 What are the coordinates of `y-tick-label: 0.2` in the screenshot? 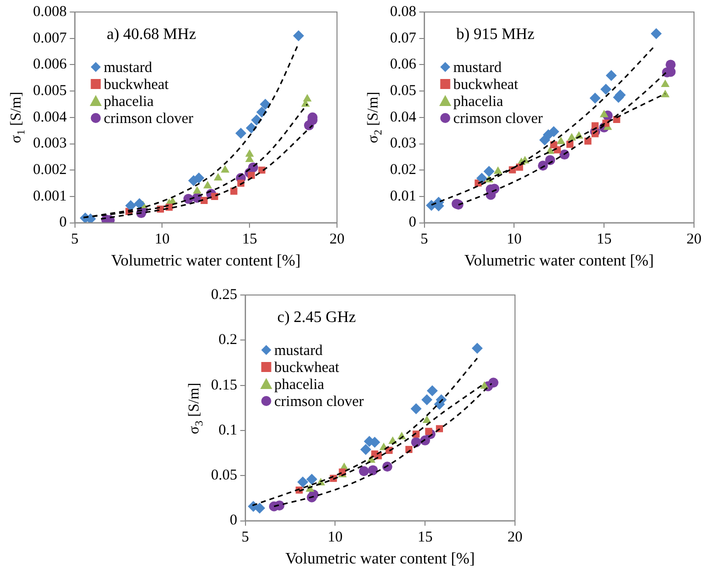 It's located at (228, 340).